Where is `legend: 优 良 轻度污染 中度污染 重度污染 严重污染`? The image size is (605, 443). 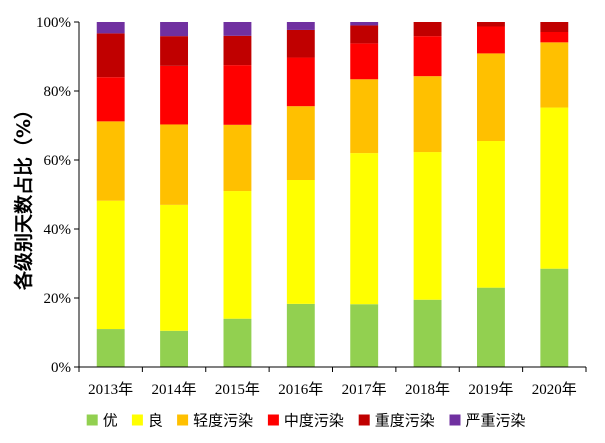
legend: 优 良 轻度污染 中度污染 重度污染 严重污染 is located at coordinates (306, 421).